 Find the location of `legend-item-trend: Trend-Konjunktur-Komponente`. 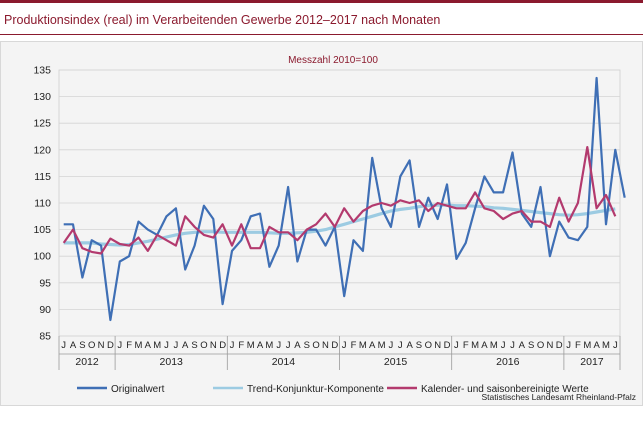

legend-item-trend: Trend-Konjunktur-Komponente is located at coordinates (315, 389).